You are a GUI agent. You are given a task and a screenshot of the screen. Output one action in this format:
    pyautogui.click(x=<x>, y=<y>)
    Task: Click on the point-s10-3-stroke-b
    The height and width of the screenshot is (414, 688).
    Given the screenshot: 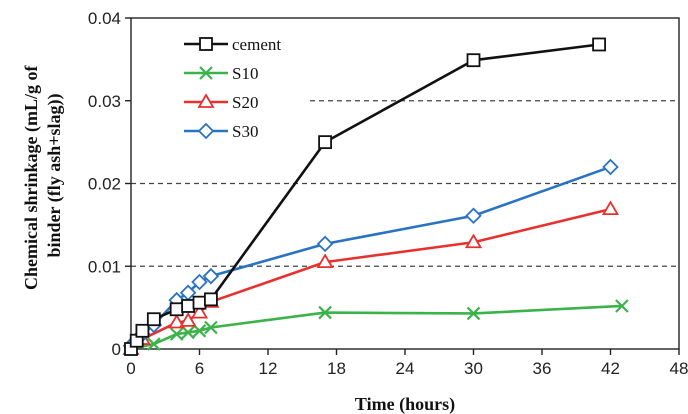 What is the action you would take?
    pyautogui.click(x=188, y=332)
    